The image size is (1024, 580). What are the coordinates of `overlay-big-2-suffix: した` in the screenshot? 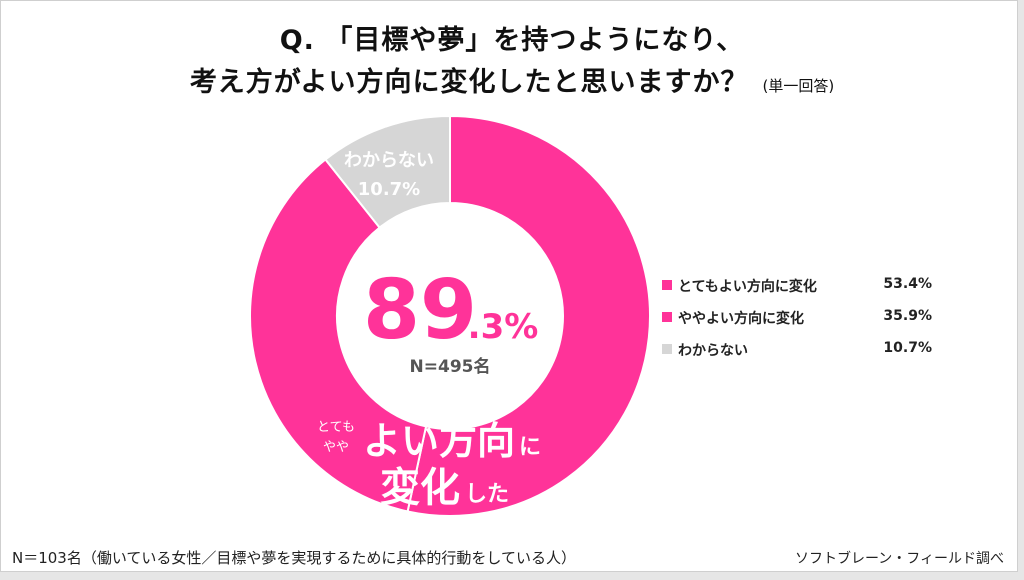 It's located at (487, 494).